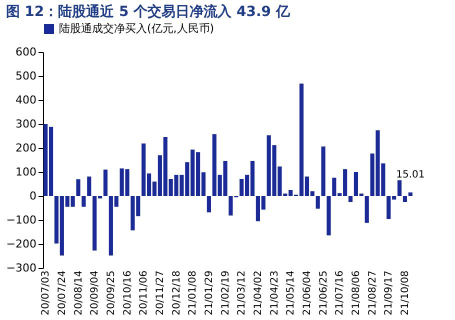  I want to click on y-tick-label: 0, so click(33, 196).